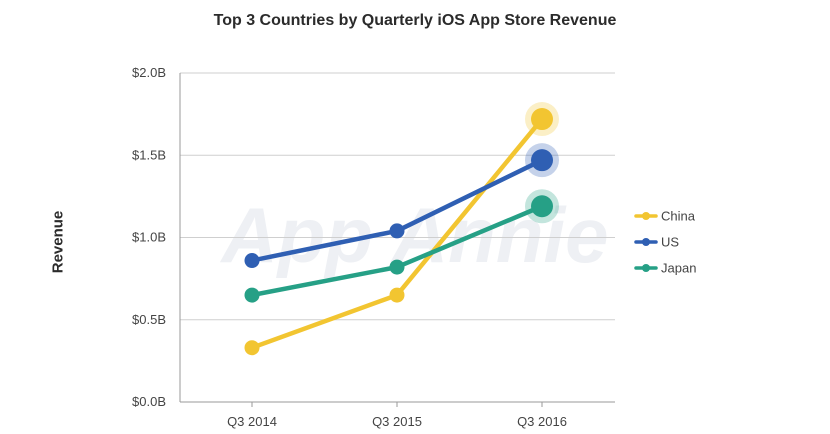 This screenshot has height=434, width=830. What do you see at coordinates (678, 268) in the screenshot?
I see `legend-label: Japan` at bounding box center [678, 268].